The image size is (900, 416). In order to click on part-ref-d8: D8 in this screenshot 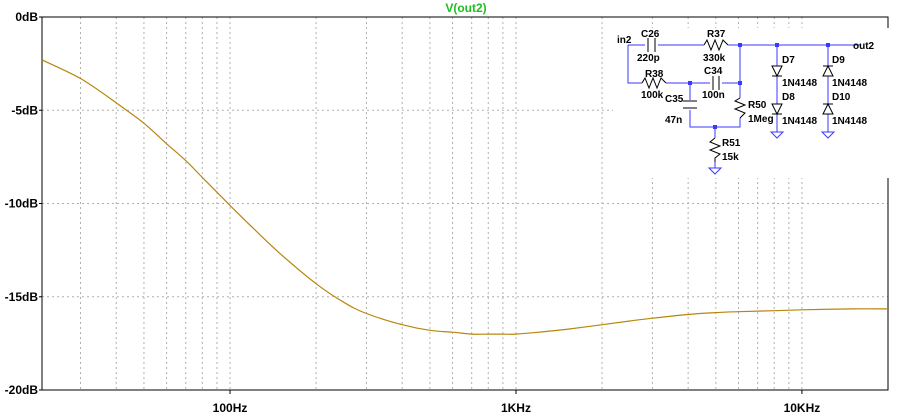, I will do `click(788, 97)`.